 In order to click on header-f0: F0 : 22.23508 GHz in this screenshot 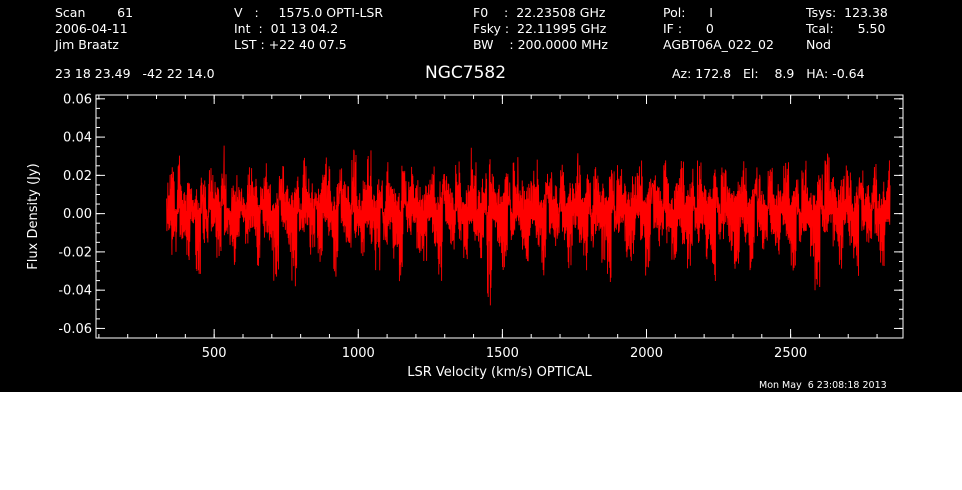, I will do `click(539, 12)`.